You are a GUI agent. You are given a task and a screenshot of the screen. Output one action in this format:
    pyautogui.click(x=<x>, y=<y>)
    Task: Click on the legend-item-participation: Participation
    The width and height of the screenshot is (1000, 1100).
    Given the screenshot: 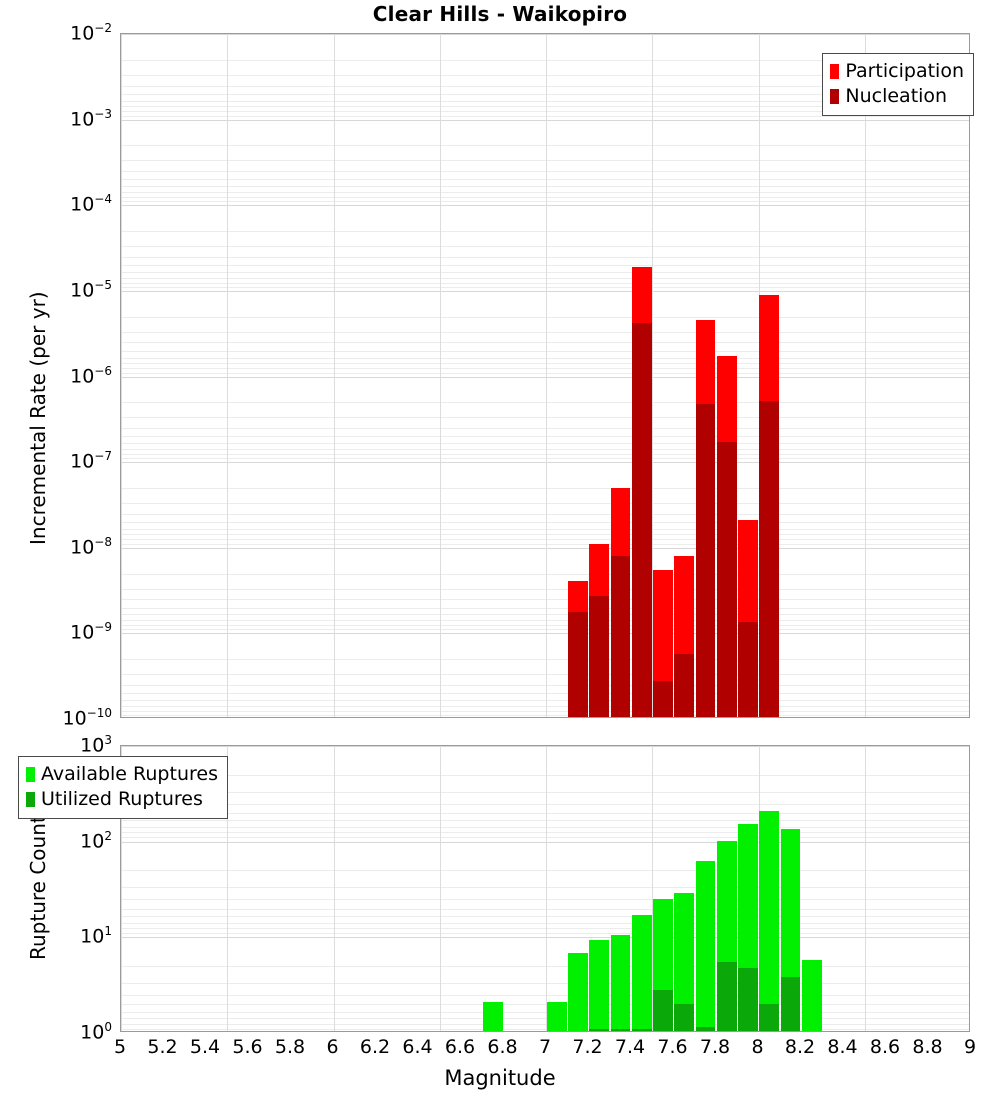 What is the action you would take?
    pyautogui.click(x=897, y=71)
    